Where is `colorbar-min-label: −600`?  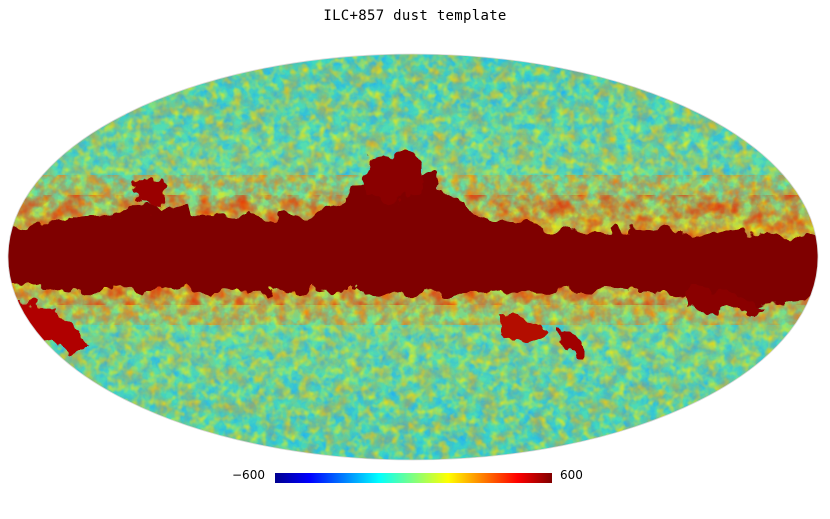 colorbar-min-label: −600 is located at coordinates (248, 475).